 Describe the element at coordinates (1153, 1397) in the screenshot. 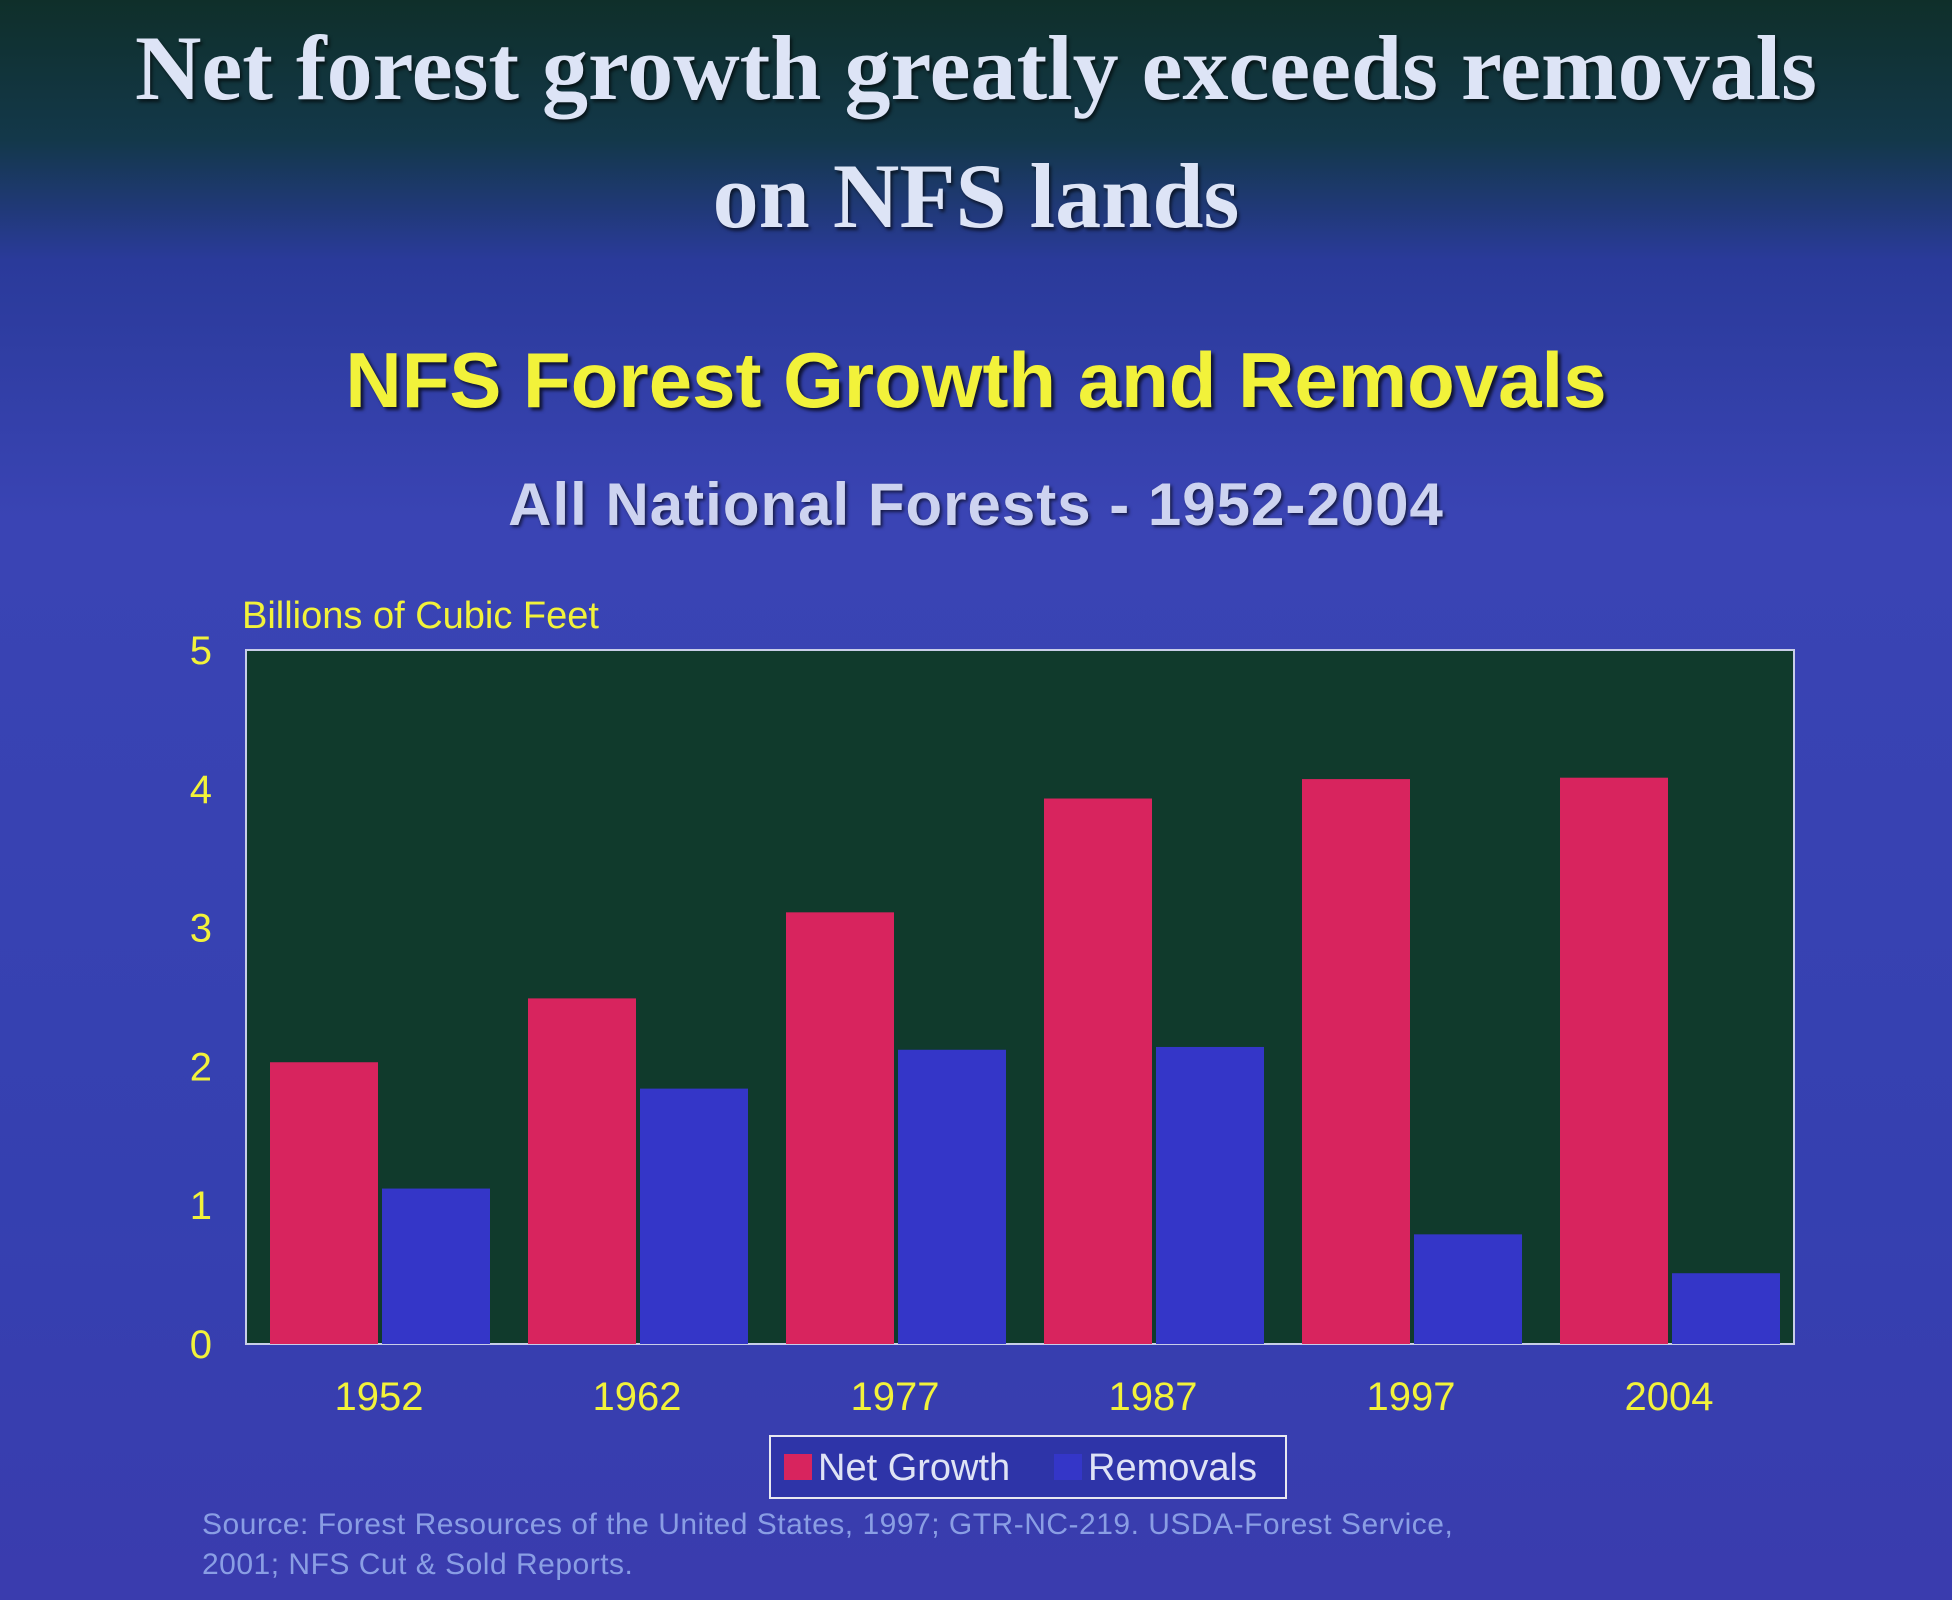

I see `x-tick-label: 1987` at that location.